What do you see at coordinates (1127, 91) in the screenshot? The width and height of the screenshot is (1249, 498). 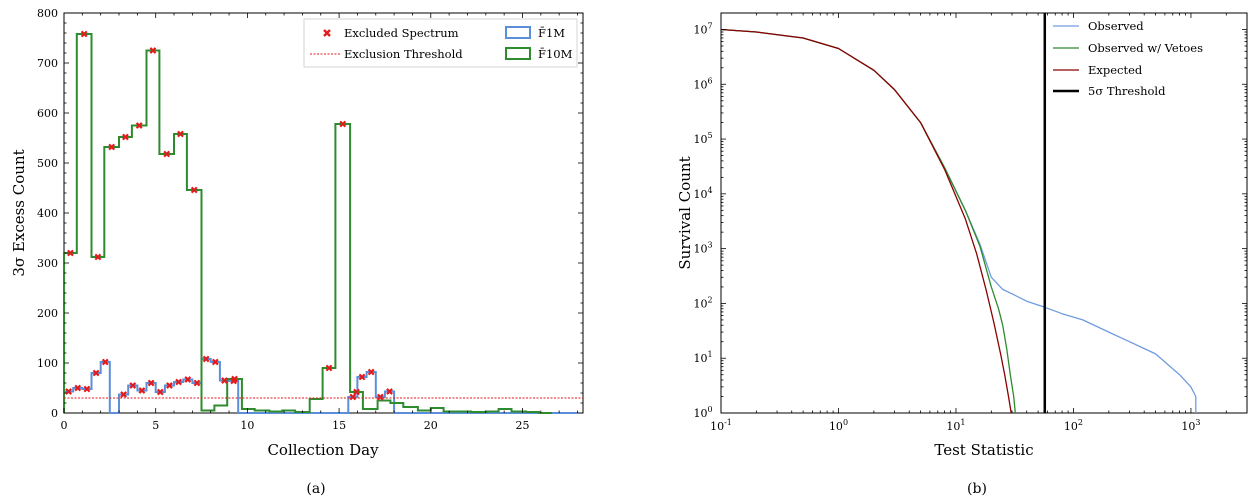 I see `legend-5sigma-label: 5σ Threshold` at bounding box center [1127, 91].